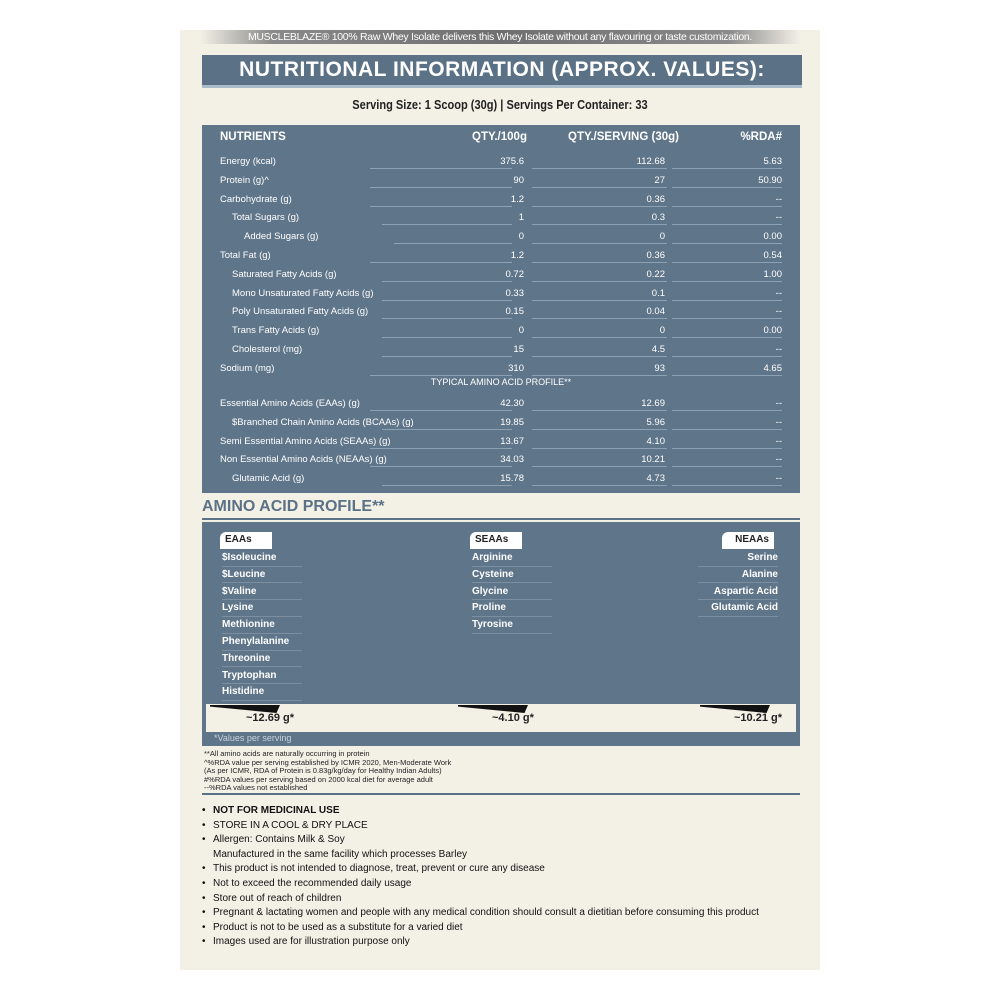 The width and height of the screenshot is (1000, 1000). I want to click on values-note: *Values per serving, so click(253, 738).